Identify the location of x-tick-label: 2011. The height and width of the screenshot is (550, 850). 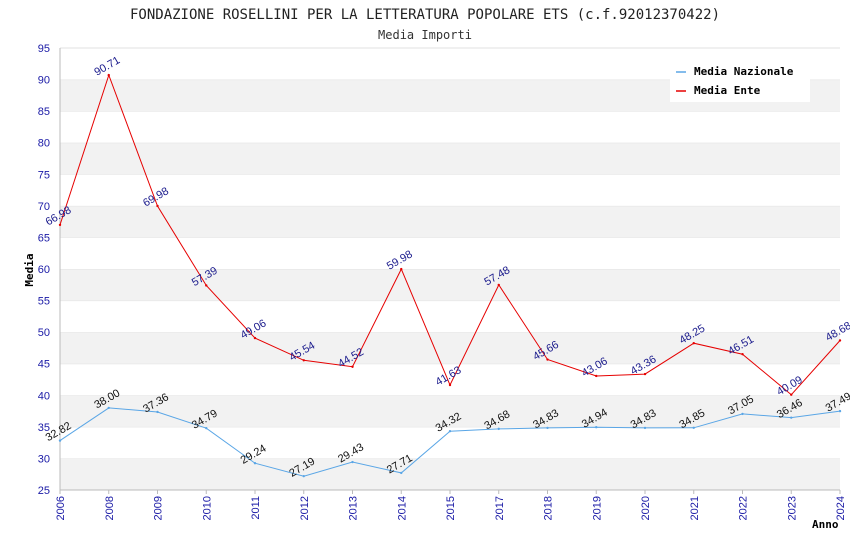
(256, 508).